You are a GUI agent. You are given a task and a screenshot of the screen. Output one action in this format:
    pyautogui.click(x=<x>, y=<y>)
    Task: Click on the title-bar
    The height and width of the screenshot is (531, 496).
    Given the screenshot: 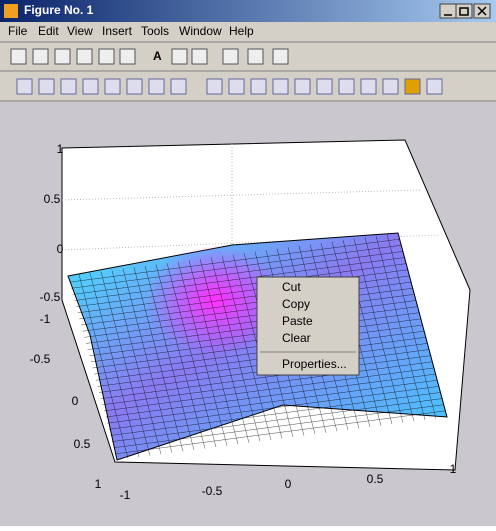 What is the action you would take?
    pyautogui.click(x=248, y=11)
    